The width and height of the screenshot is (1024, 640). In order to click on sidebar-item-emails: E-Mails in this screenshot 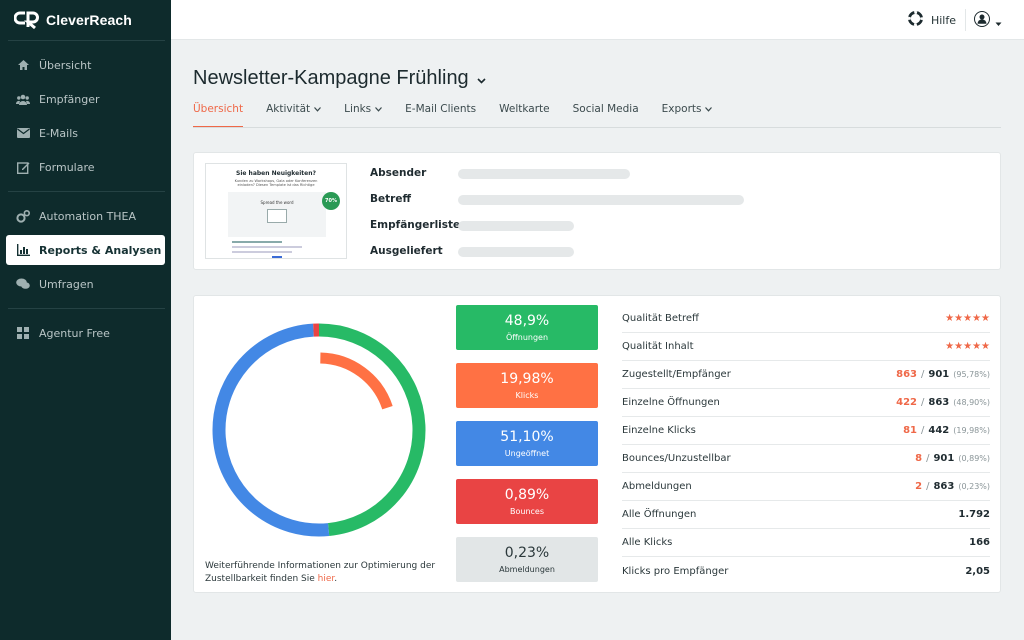, I will do `click(85, 133)`.